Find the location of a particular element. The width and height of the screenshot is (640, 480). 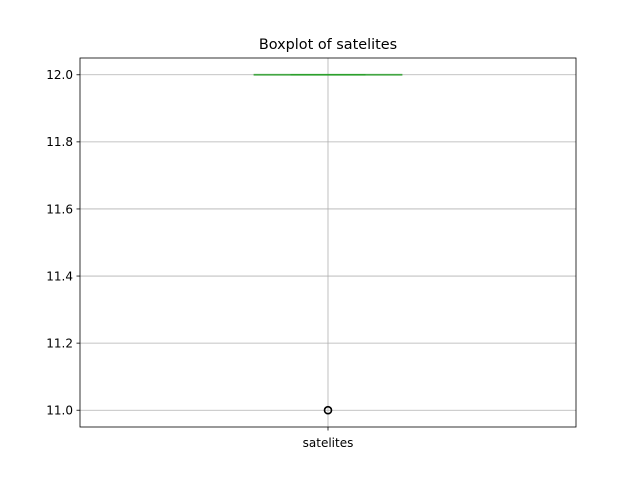

x-tick-label: satelites is located at coordinates (328, 443).